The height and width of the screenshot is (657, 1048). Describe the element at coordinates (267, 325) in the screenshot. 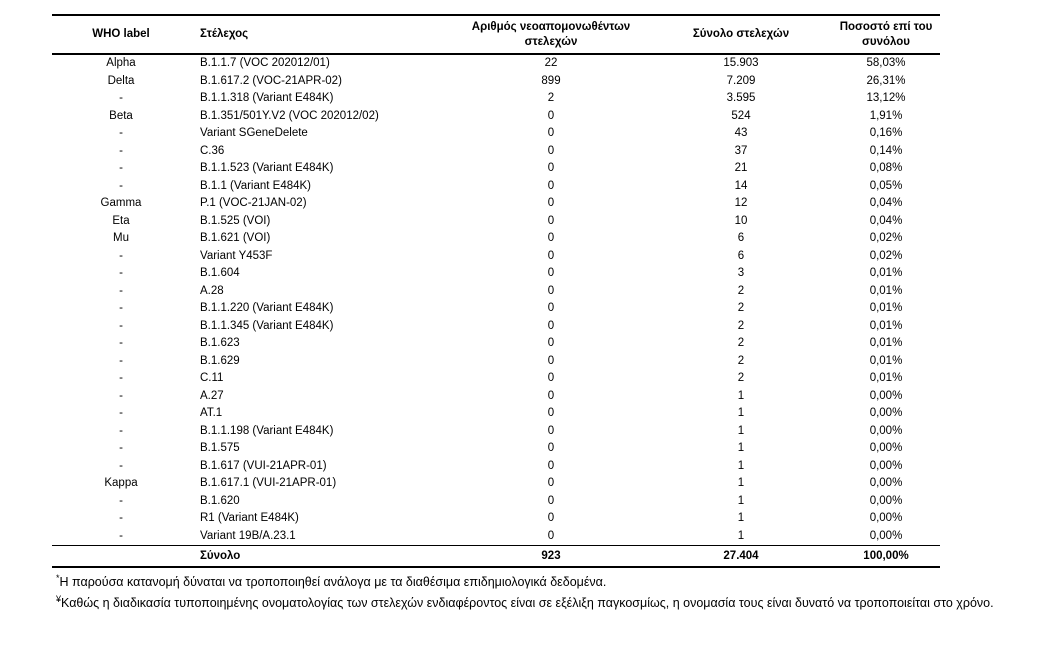

I see `cell-strain: B.1.1.345 (Variant E484K)` at that location.